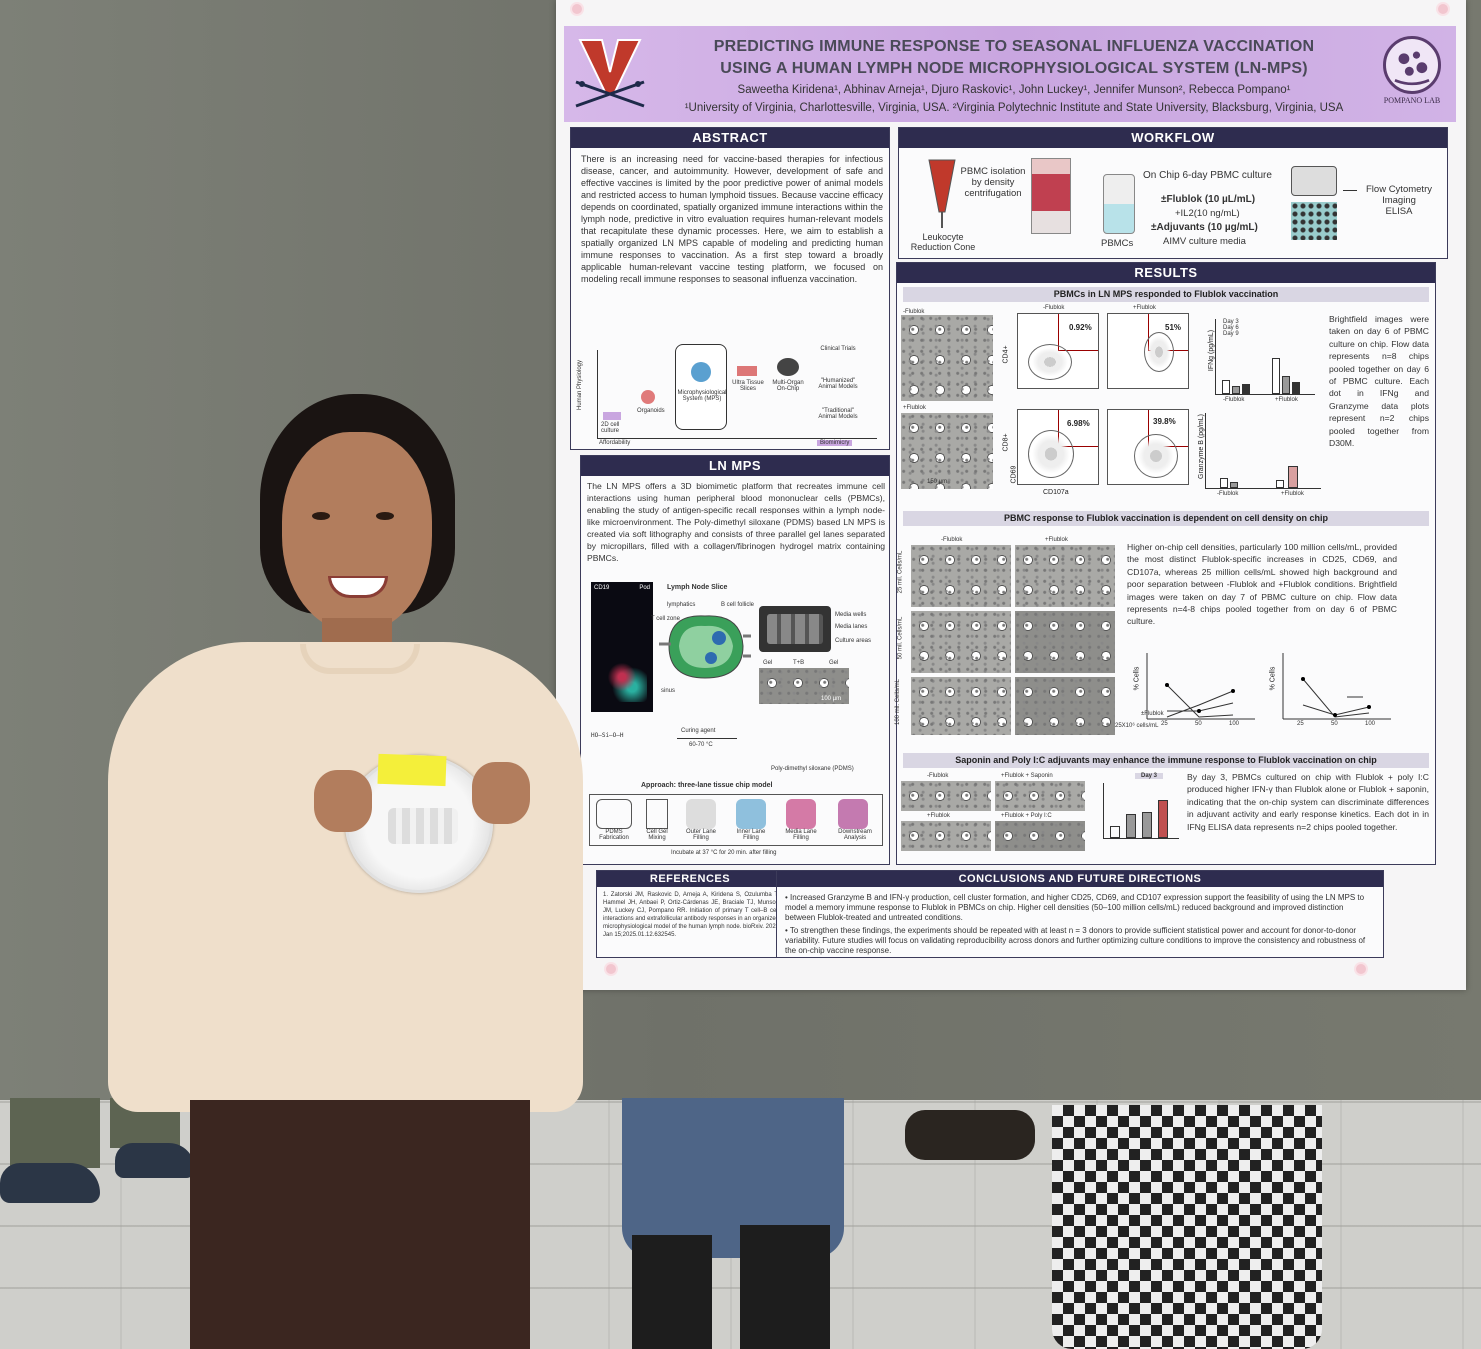 The image size is (1481, 1349). Describe the element at coordinates (1078, 423) in the screenshot. I see `flow-percentage: 6.98%` at that location.